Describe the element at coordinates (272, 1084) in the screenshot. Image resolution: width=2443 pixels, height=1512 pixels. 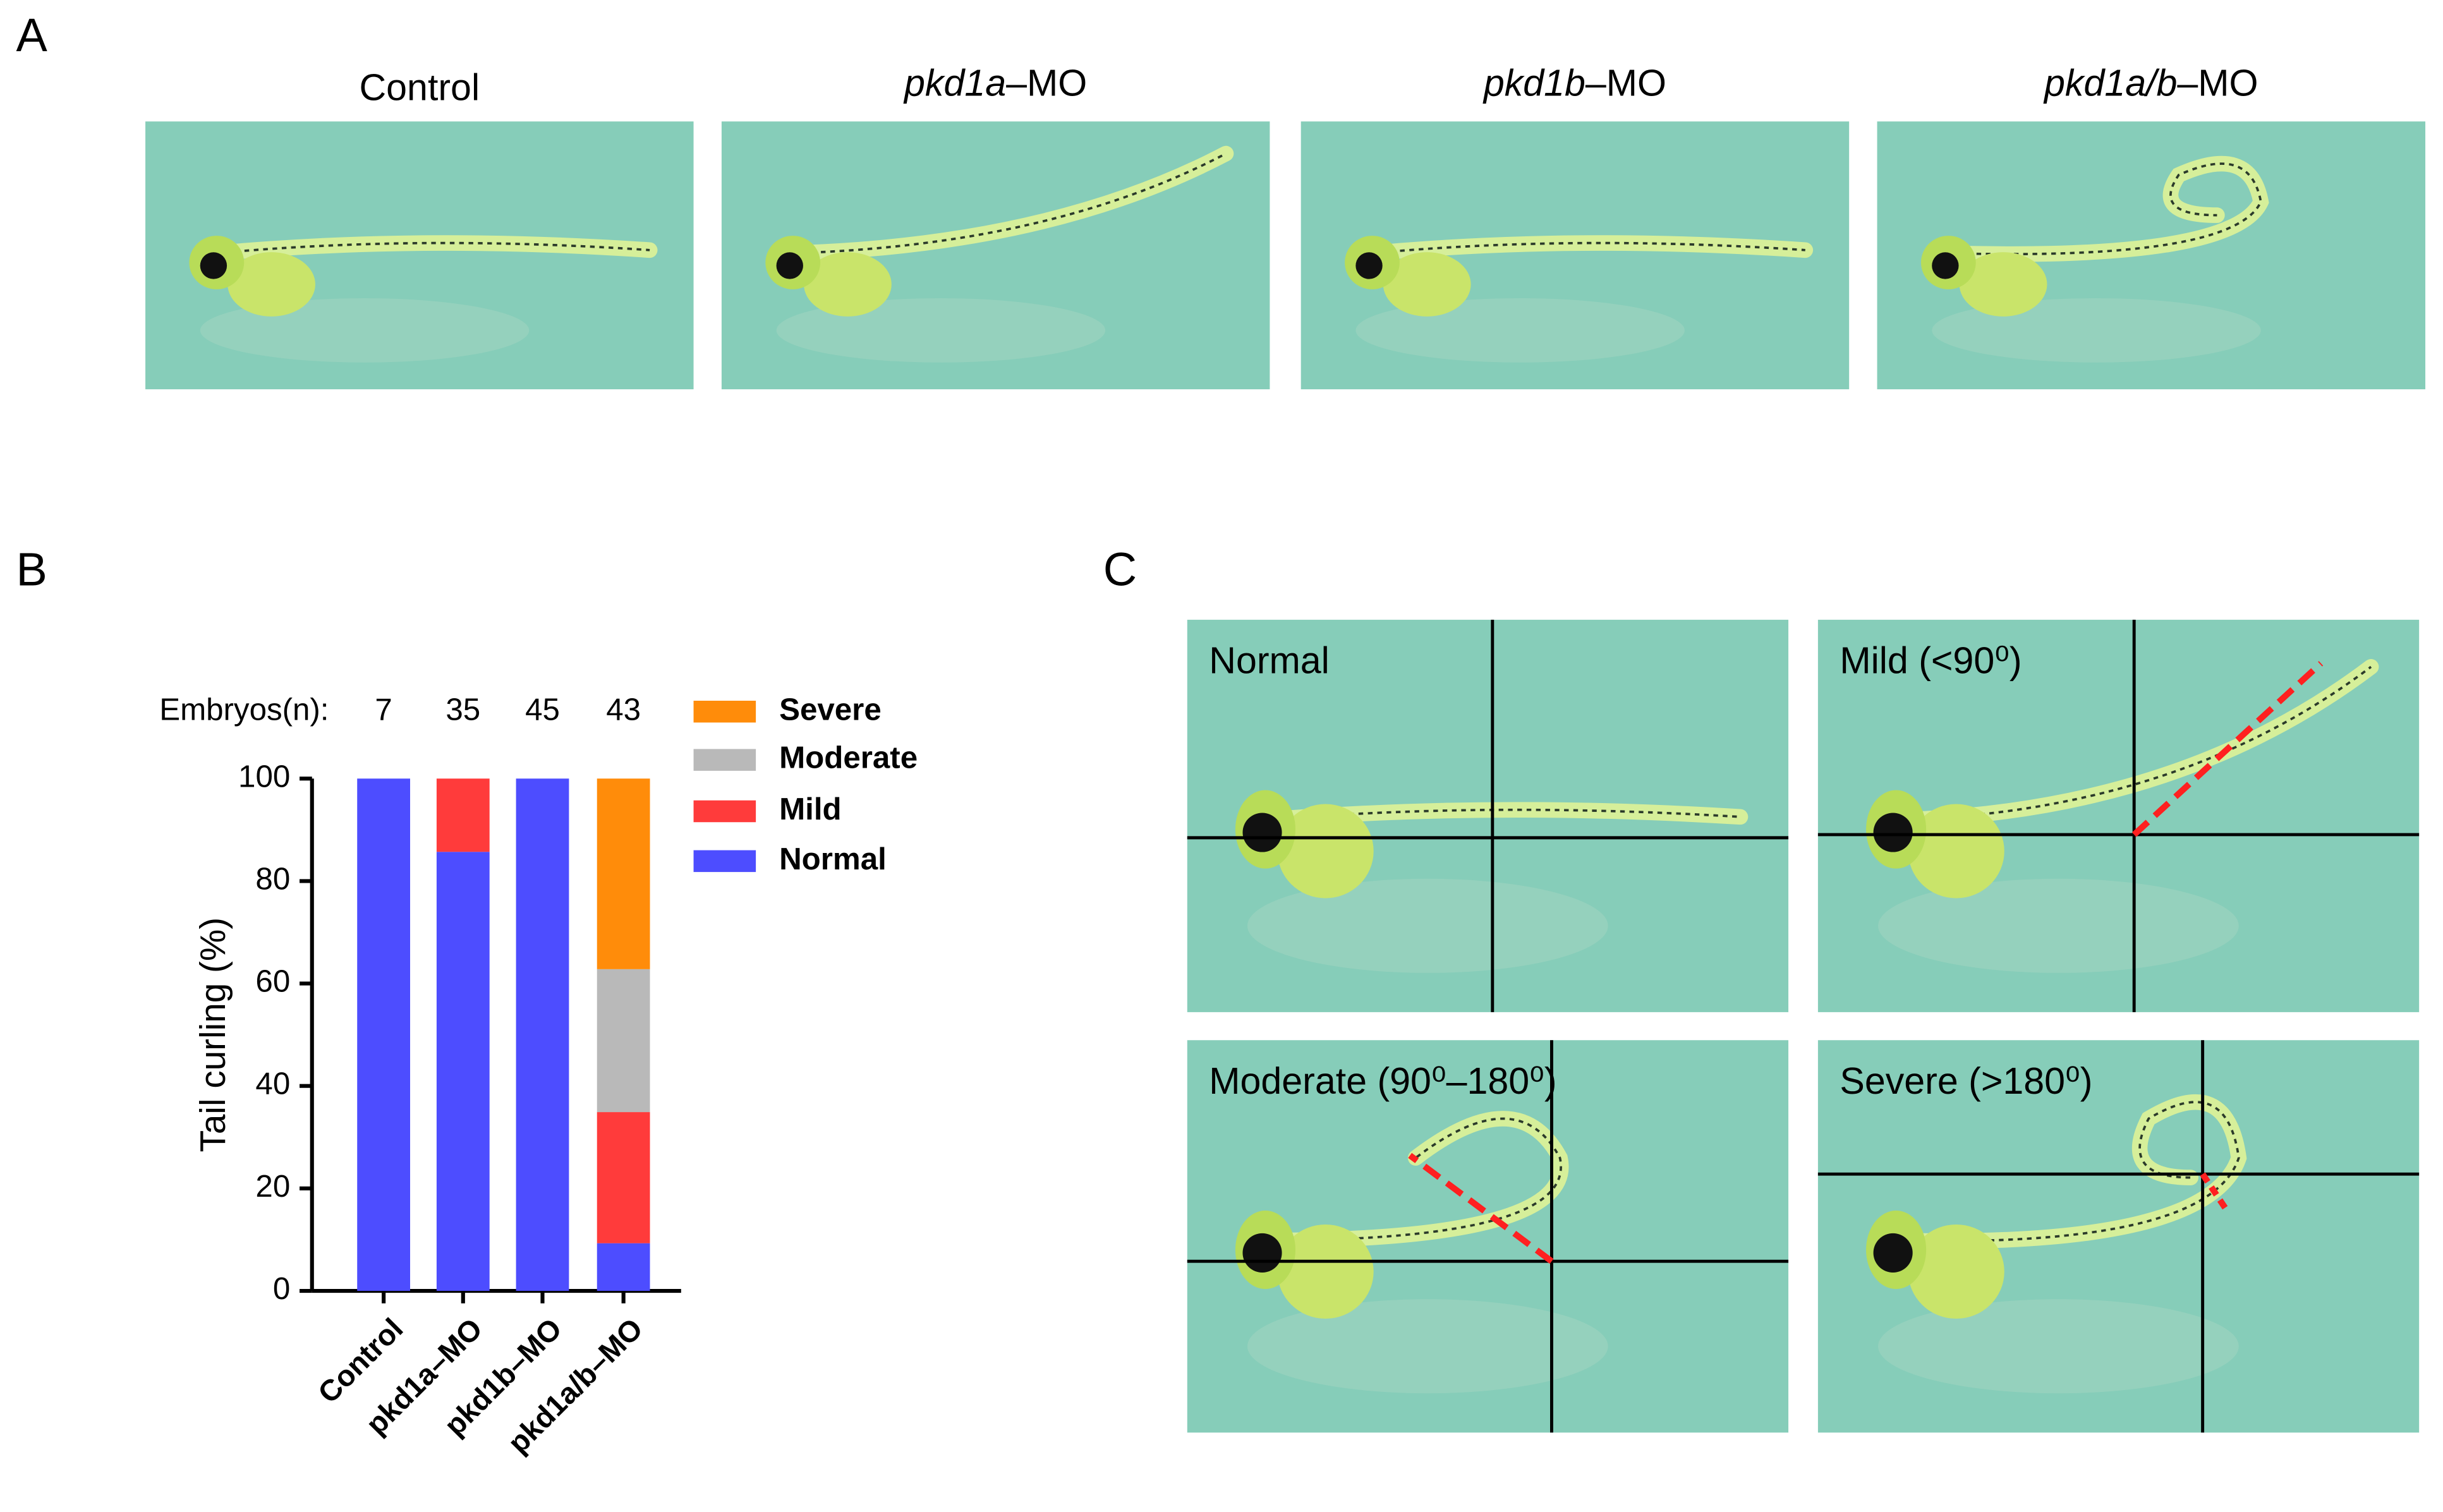
I see `y-tick-label: 40` at that location.